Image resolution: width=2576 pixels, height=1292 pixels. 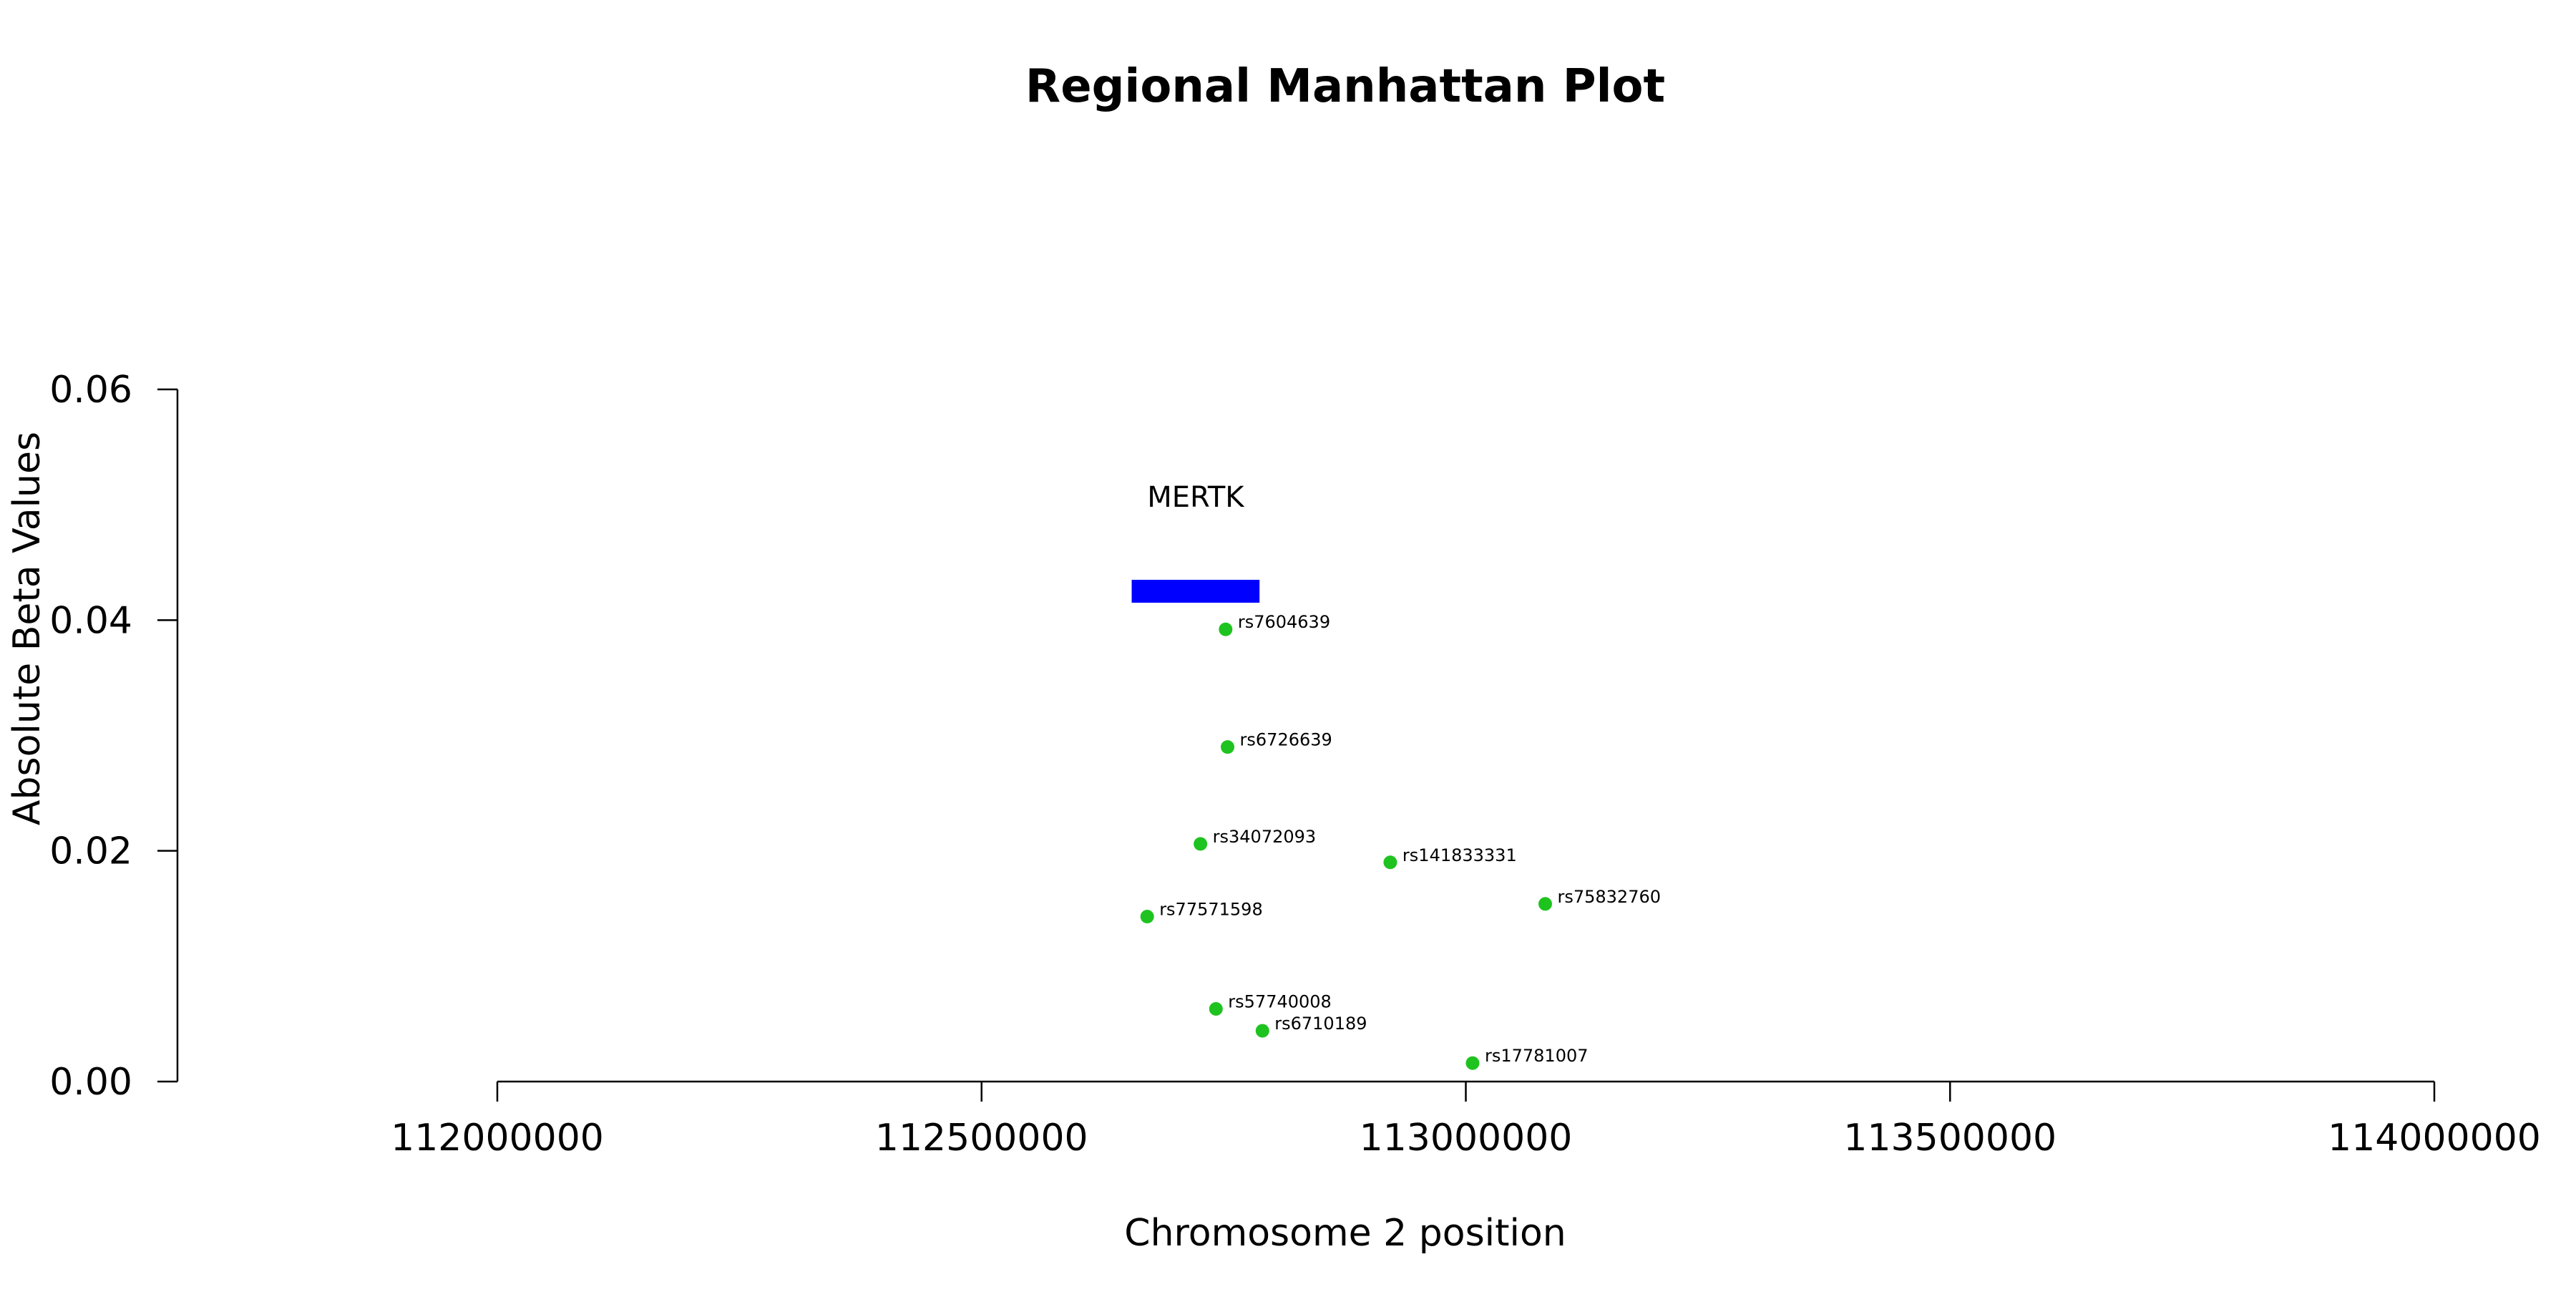 What do you see at coordinates (1195, 542) in the screenshot?
I see `gene-track: MERTK` at bounding box center [1195, 542].